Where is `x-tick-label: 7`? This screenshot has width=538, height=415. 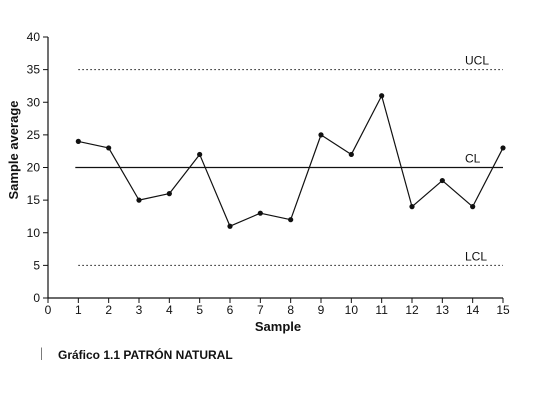
x-tick-label: 7 is located at coordinates (260, 310).